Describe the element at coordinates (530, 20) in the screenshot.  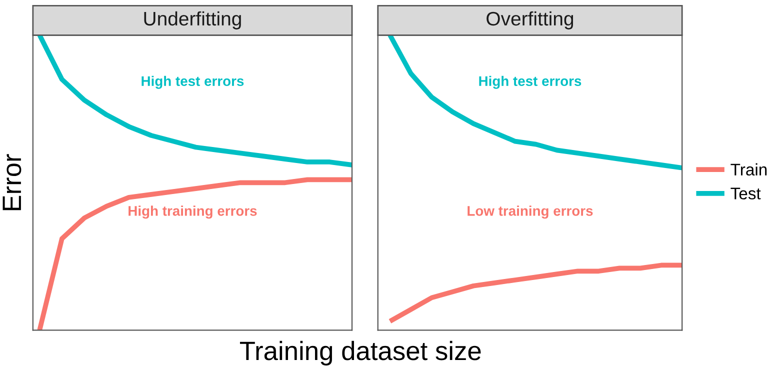
I see `chart-title: Overfitting` at that location.